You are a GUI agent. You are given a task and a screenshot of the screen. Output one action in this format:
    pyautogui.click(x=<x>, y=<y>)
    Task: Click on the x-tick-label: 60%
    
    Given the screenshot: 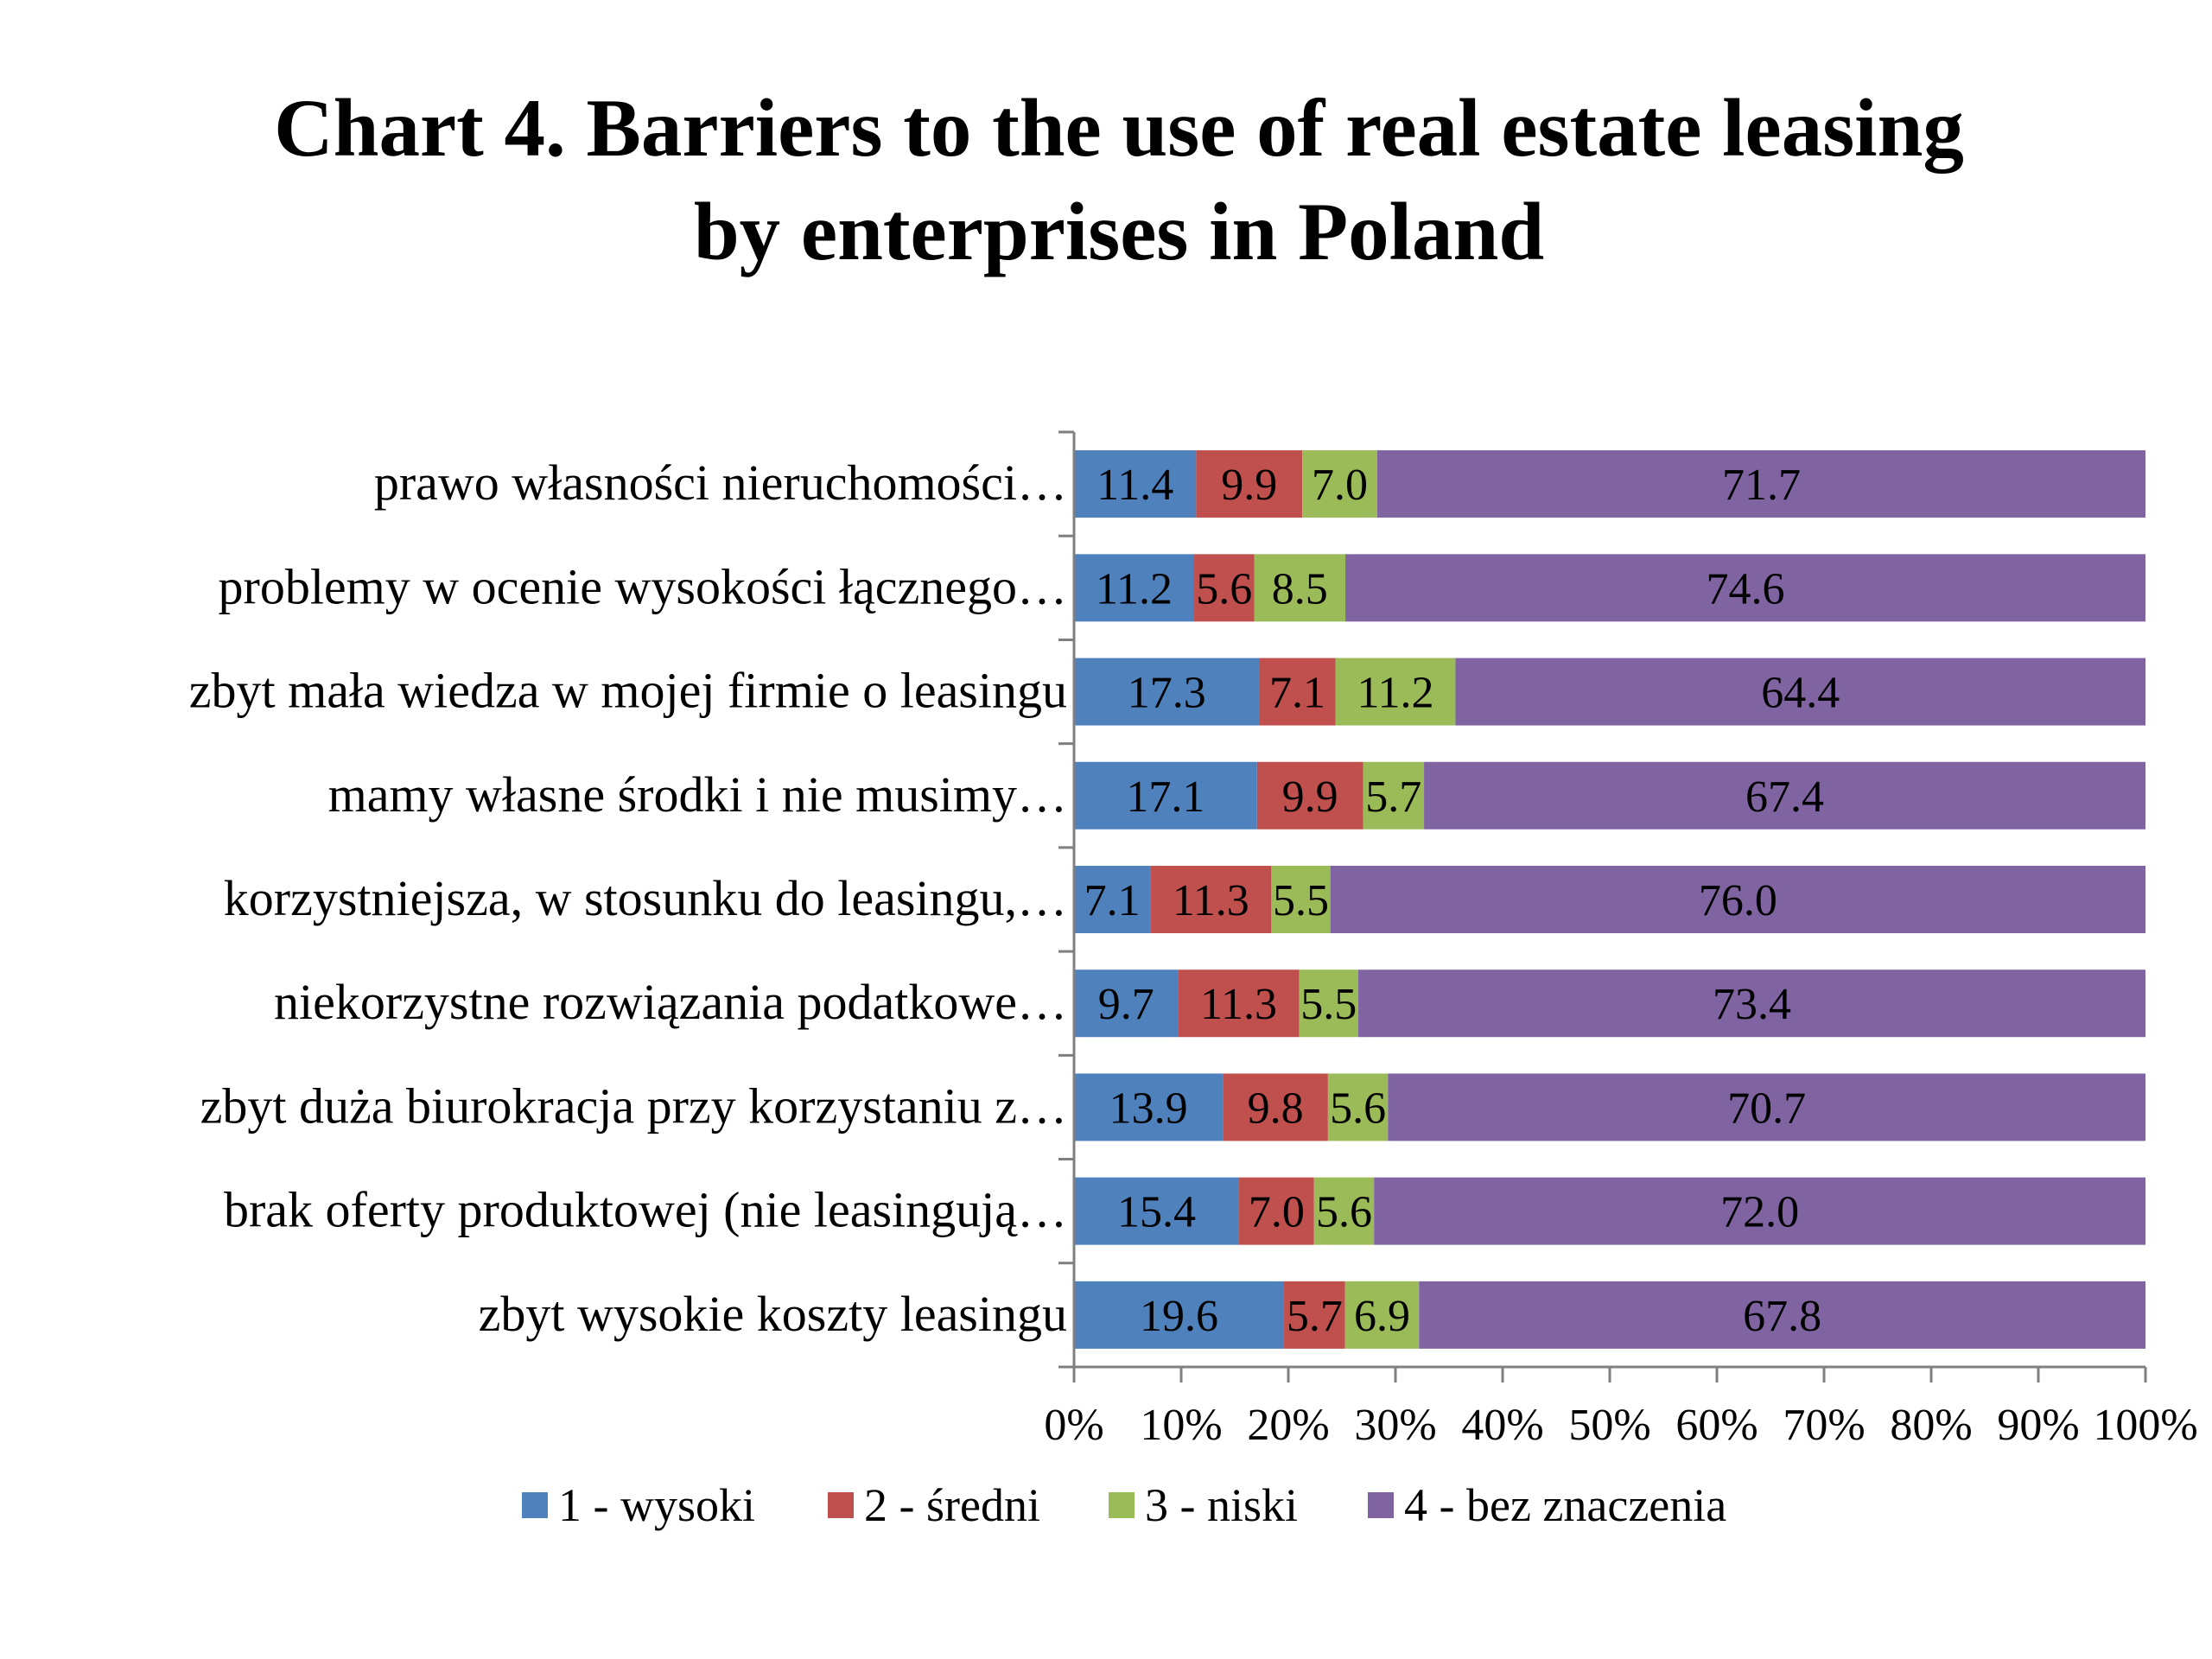 What is the action you would take?
    pyautogui.click(x=1716, y=1425)
    